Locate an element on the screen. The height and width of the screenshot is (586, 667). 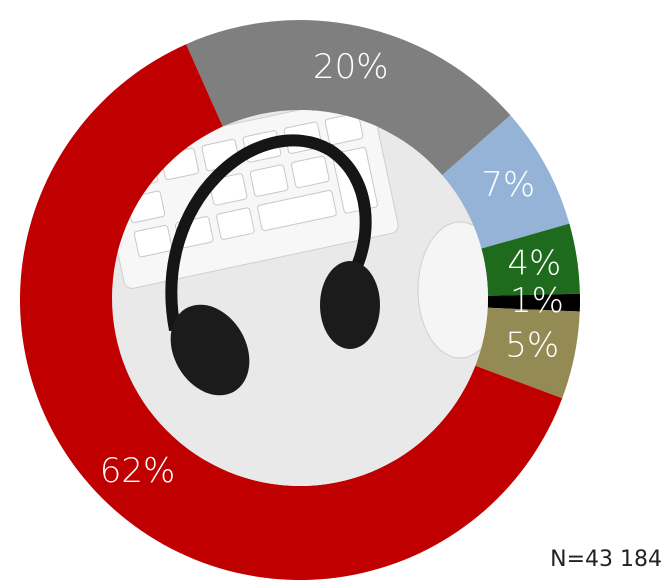
data-label: 1% is located at coordinates (537, 301).